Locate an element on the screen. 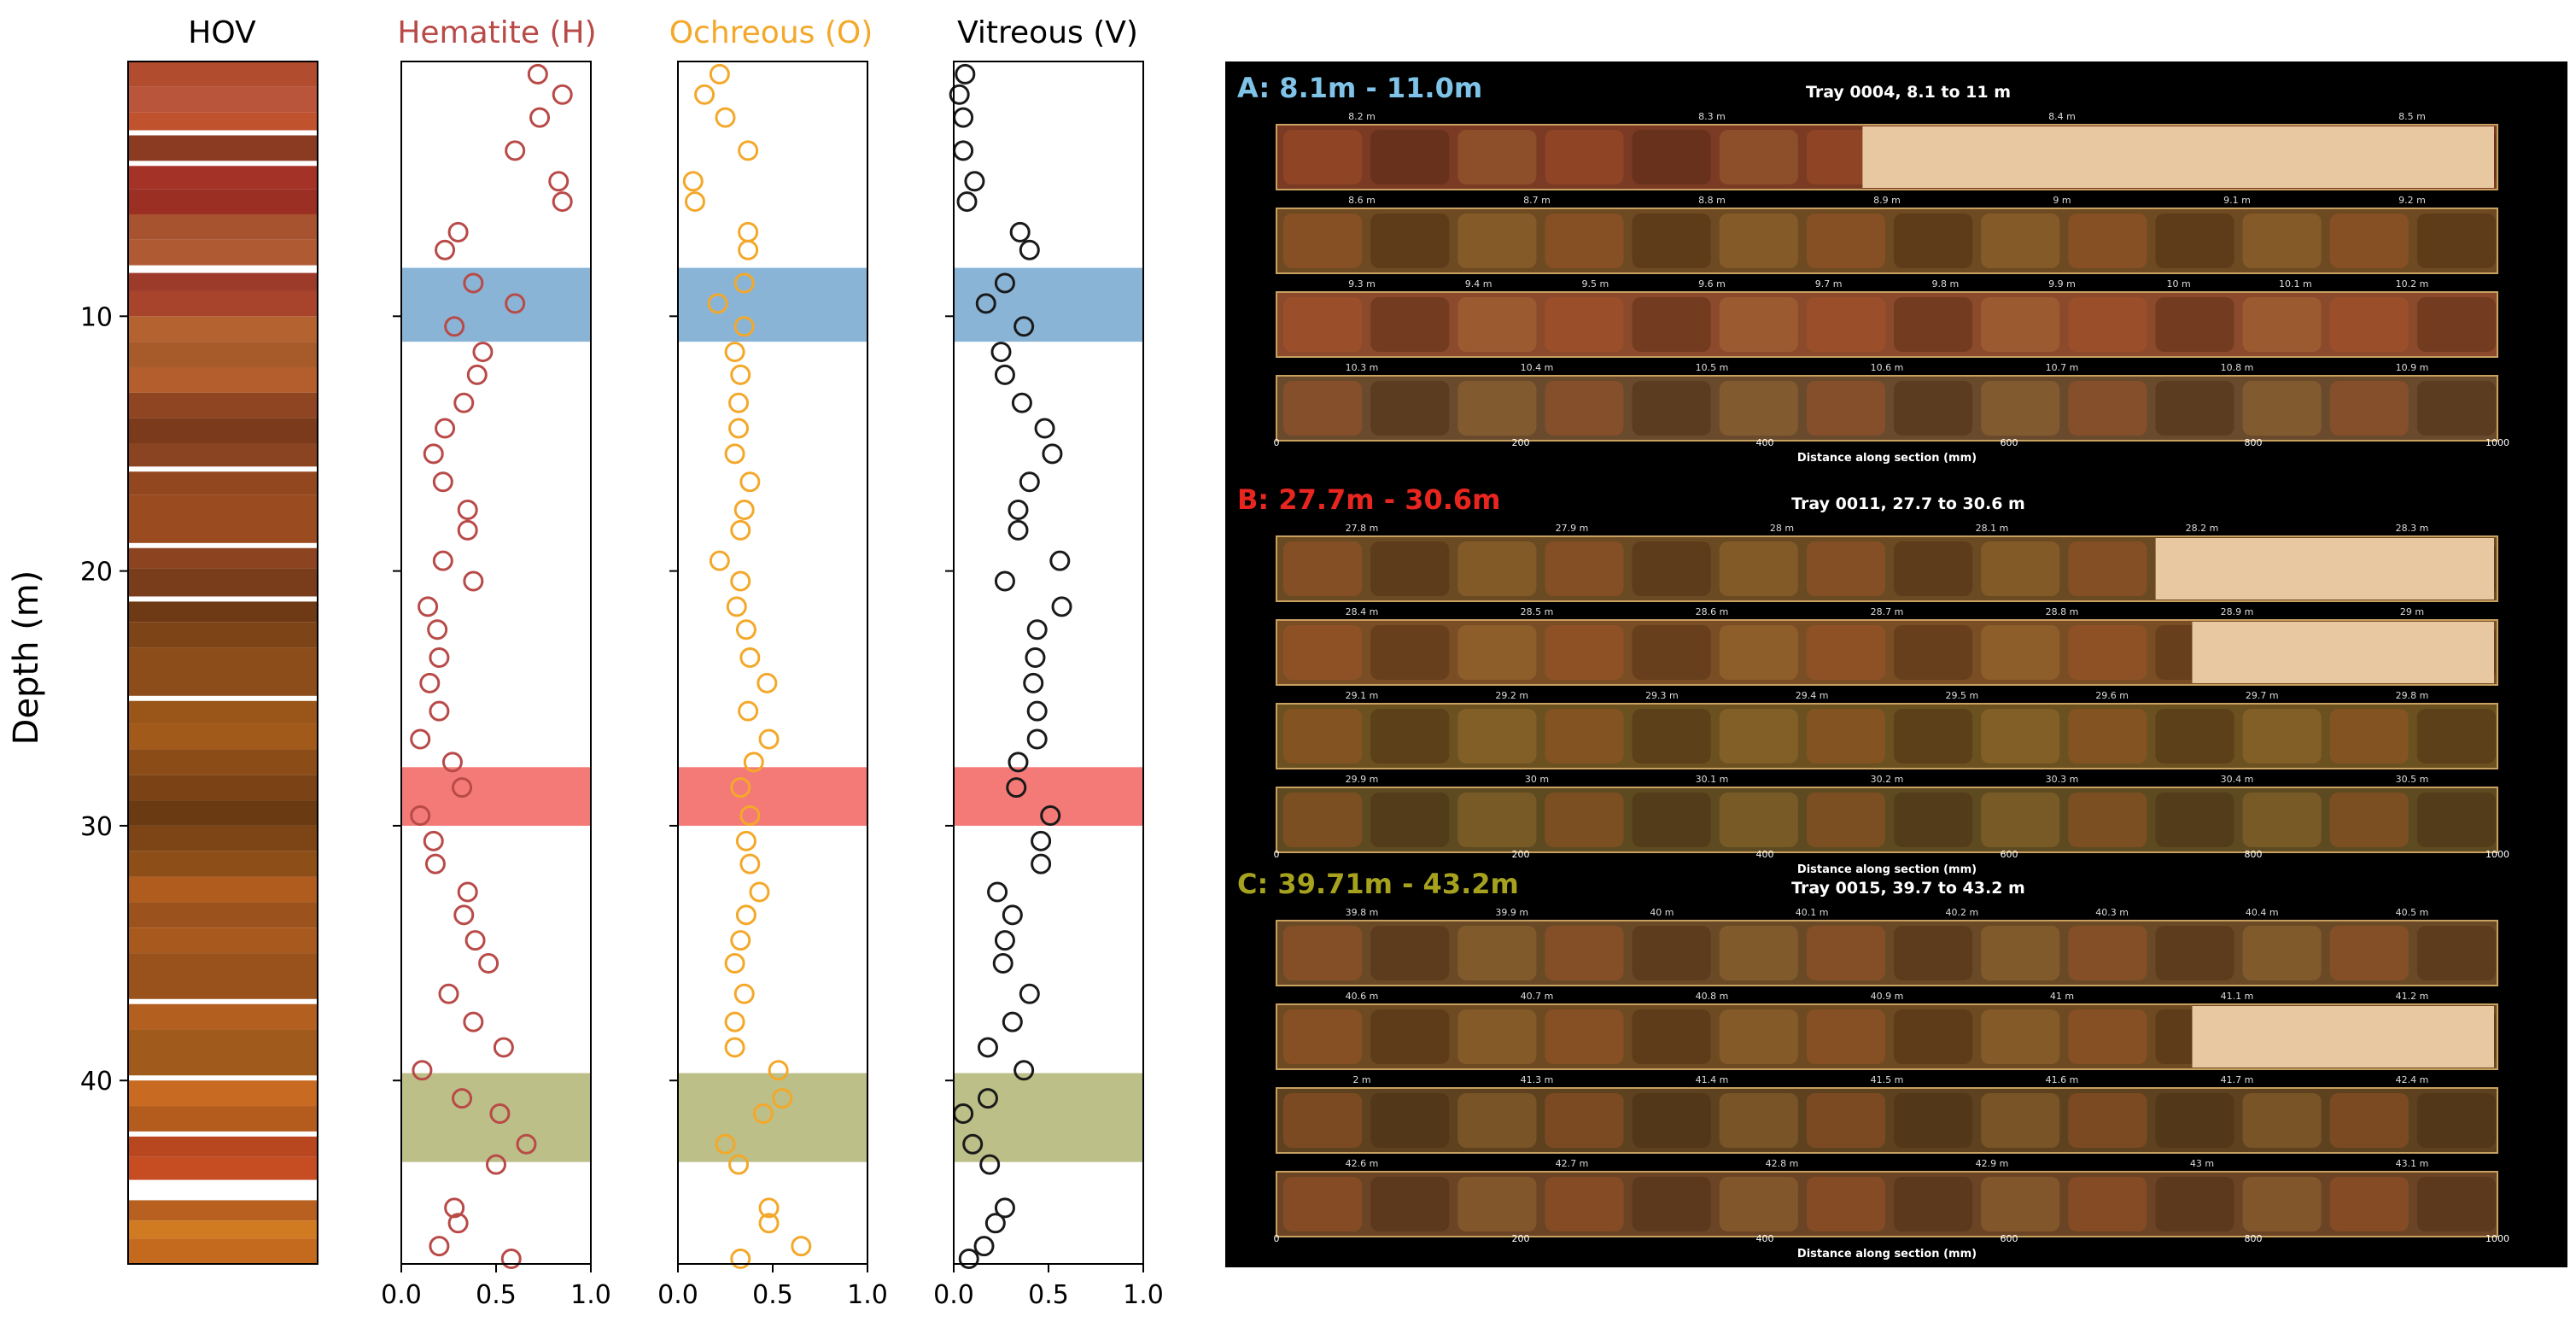  depth-highlight-band is located at coordinates (496, 796).